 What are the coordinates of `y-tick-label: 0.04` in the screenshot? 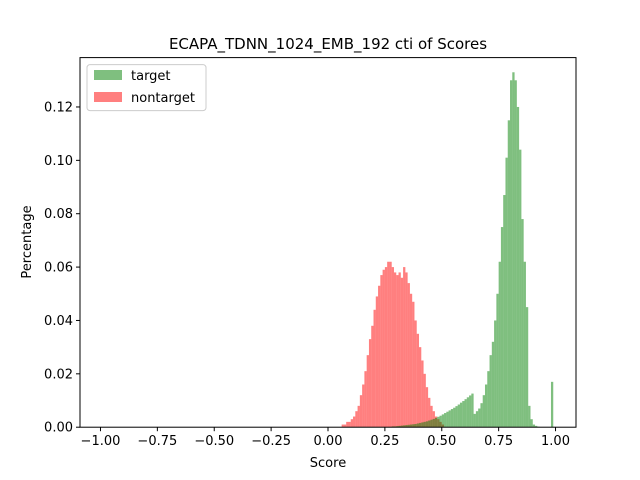 It's located at (58, 321).